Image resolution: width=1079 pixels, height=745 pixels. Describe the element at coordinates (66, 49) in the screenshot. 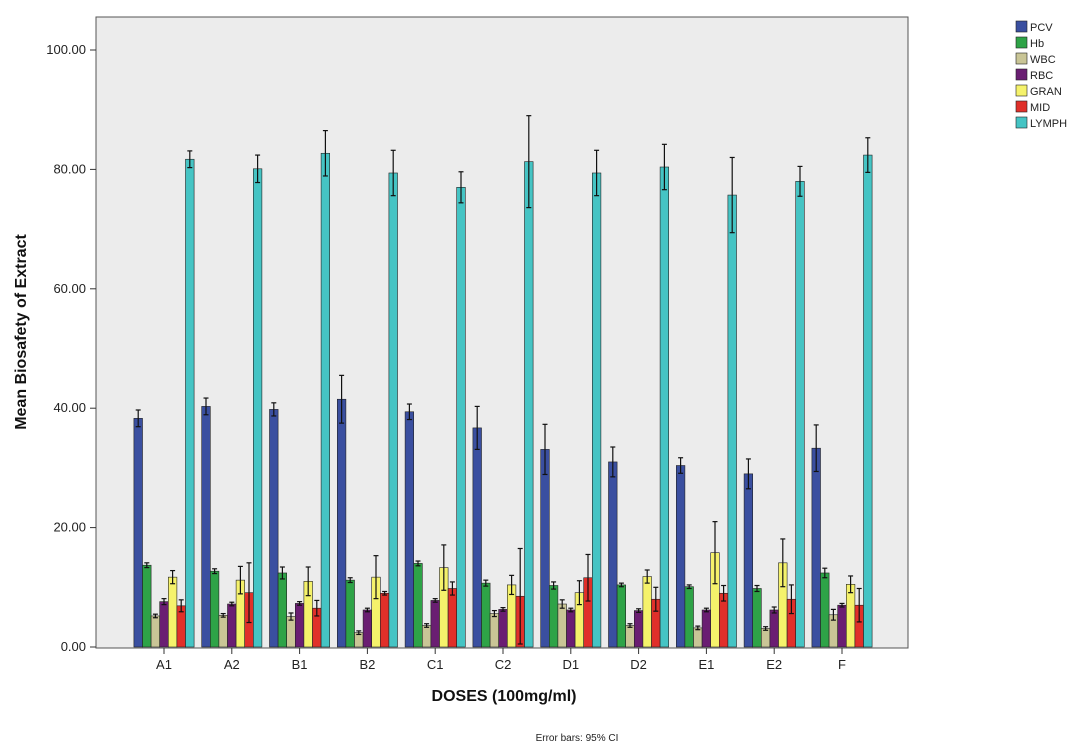

I see `y-tick-label: 100.00` at that location.